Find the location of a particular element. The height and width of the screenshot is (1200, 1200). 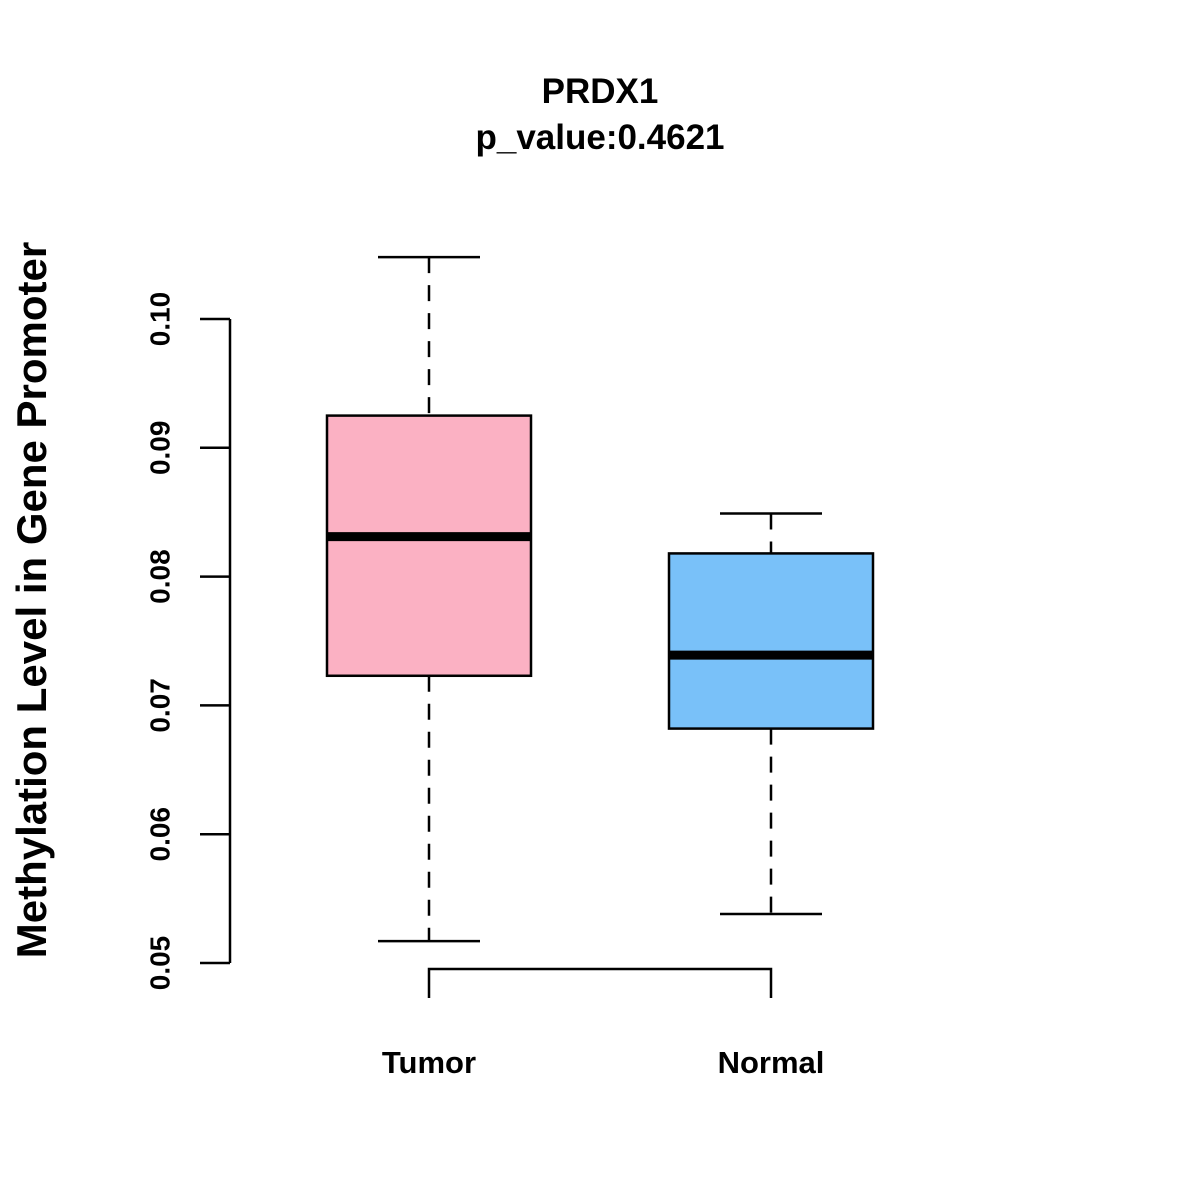

y-tick-label-0: 0.05 is located at coordinates (159, 963).